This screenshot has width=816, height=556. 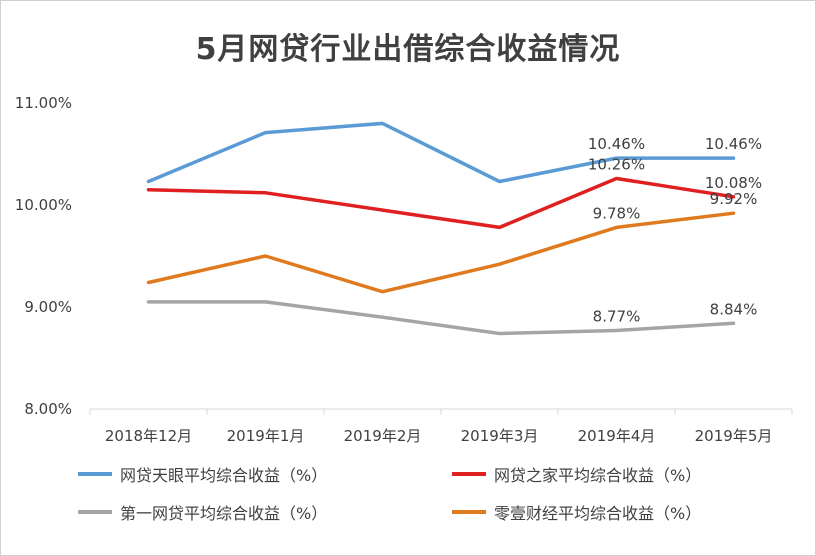 I want to click on y-tick-label: 8.00%, so click(x=48, y=409).